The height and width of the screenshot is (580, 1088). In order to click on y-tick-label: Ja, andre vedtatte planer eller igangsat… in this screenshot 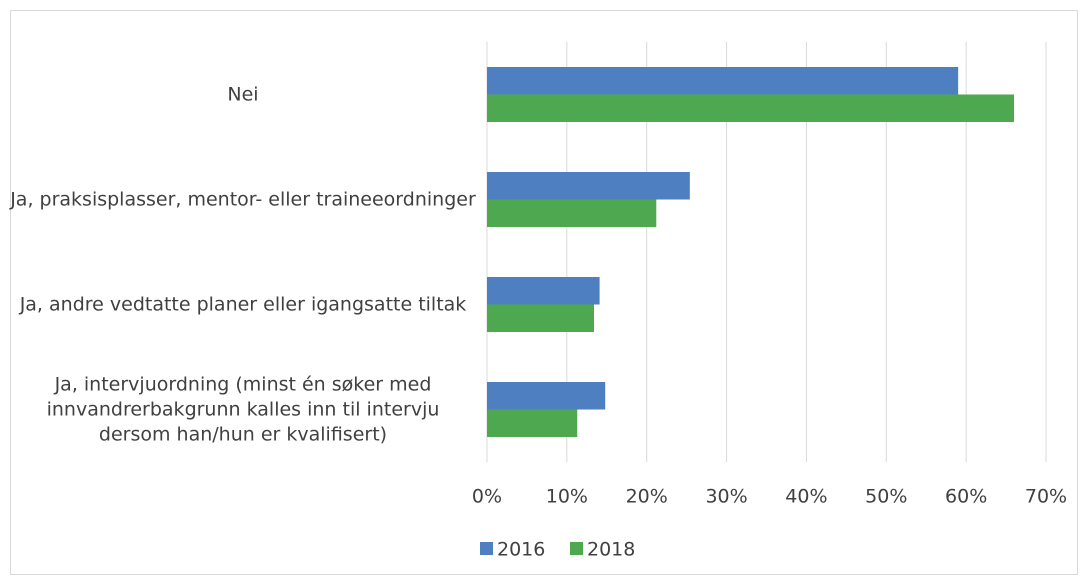, I will do `click(243, 304)`.